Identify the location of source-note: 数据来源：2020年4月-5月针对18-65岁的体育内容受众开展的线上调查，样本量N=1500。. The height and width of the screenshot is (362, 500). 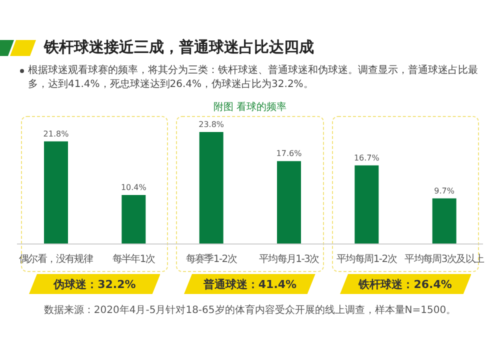
(250, 310).